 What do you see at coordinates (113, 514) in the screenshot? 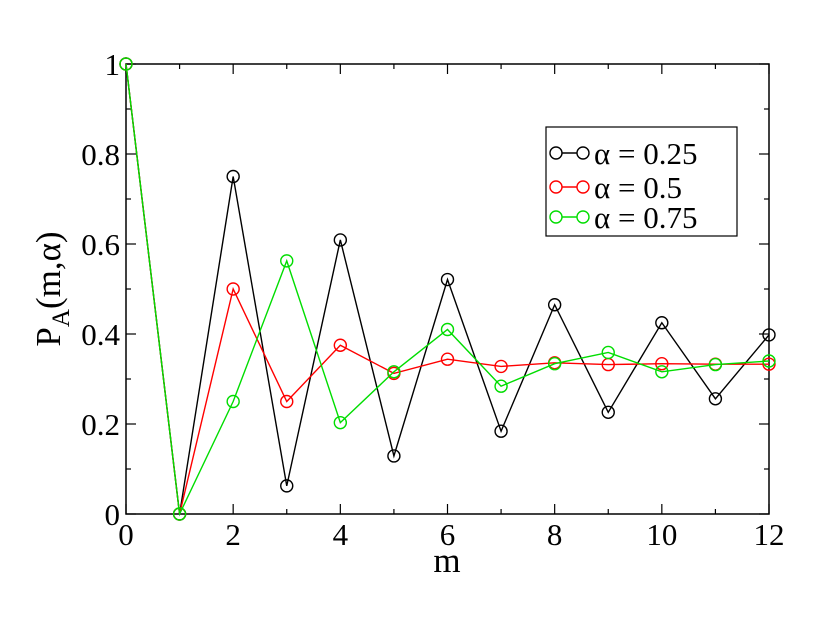
I see `y-tick-label: 0` at bounding box center [113, 514].